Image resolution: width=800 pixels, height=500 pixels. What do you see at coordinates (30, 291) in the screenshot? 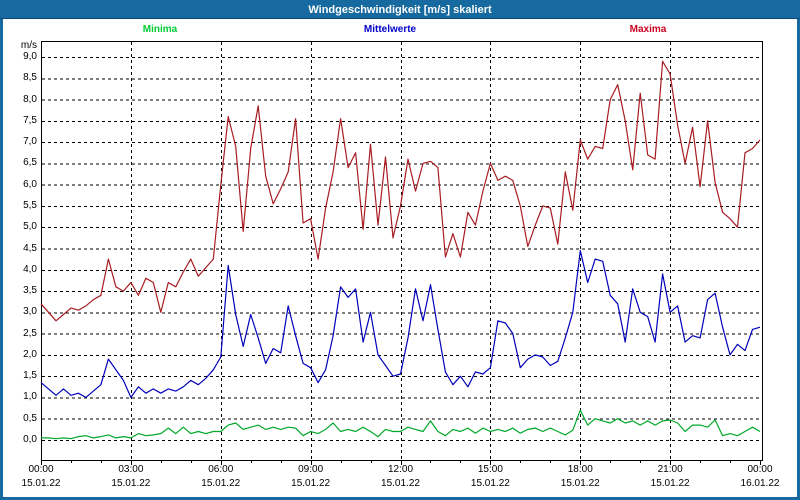
I see `y-tick-label: 3,5` at bounding box center [30, 291].